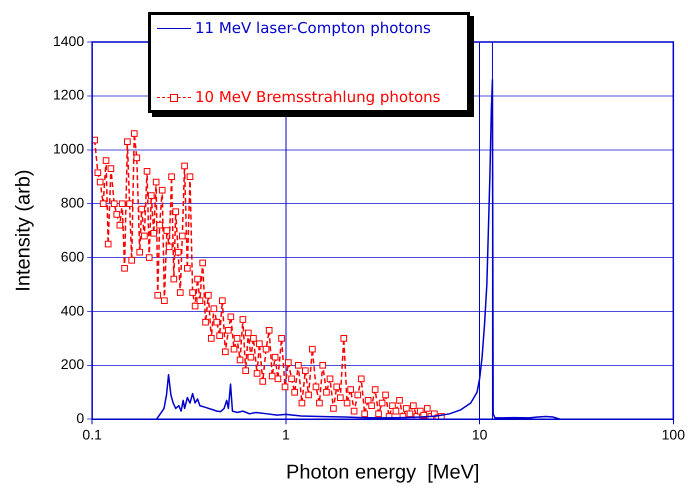 The width and height of the screenshot is (688, 489). Describe the element at coordinates (286, 434) in the screenshot. I see `x-tick-label: 1` at that location.